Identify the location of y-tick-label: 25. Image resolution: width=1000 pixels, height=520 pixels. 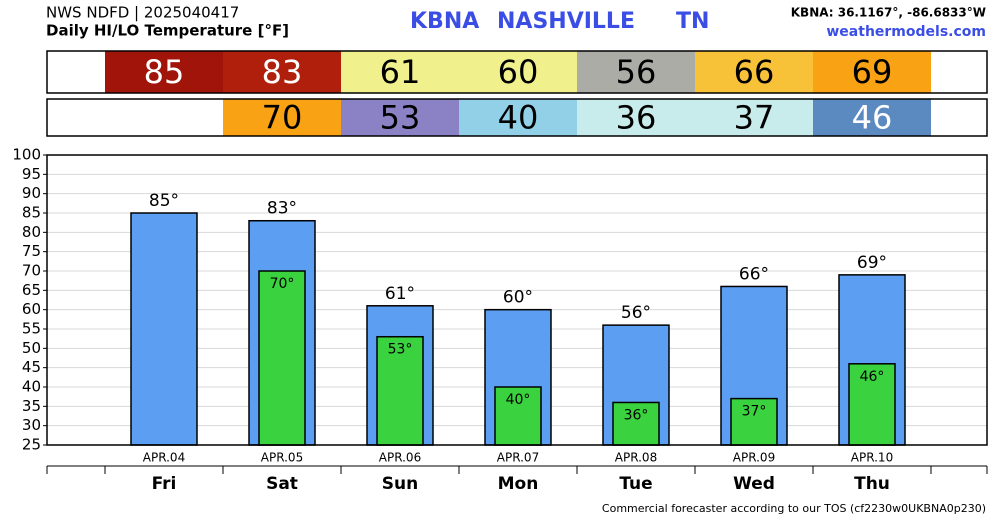
(31, 445).